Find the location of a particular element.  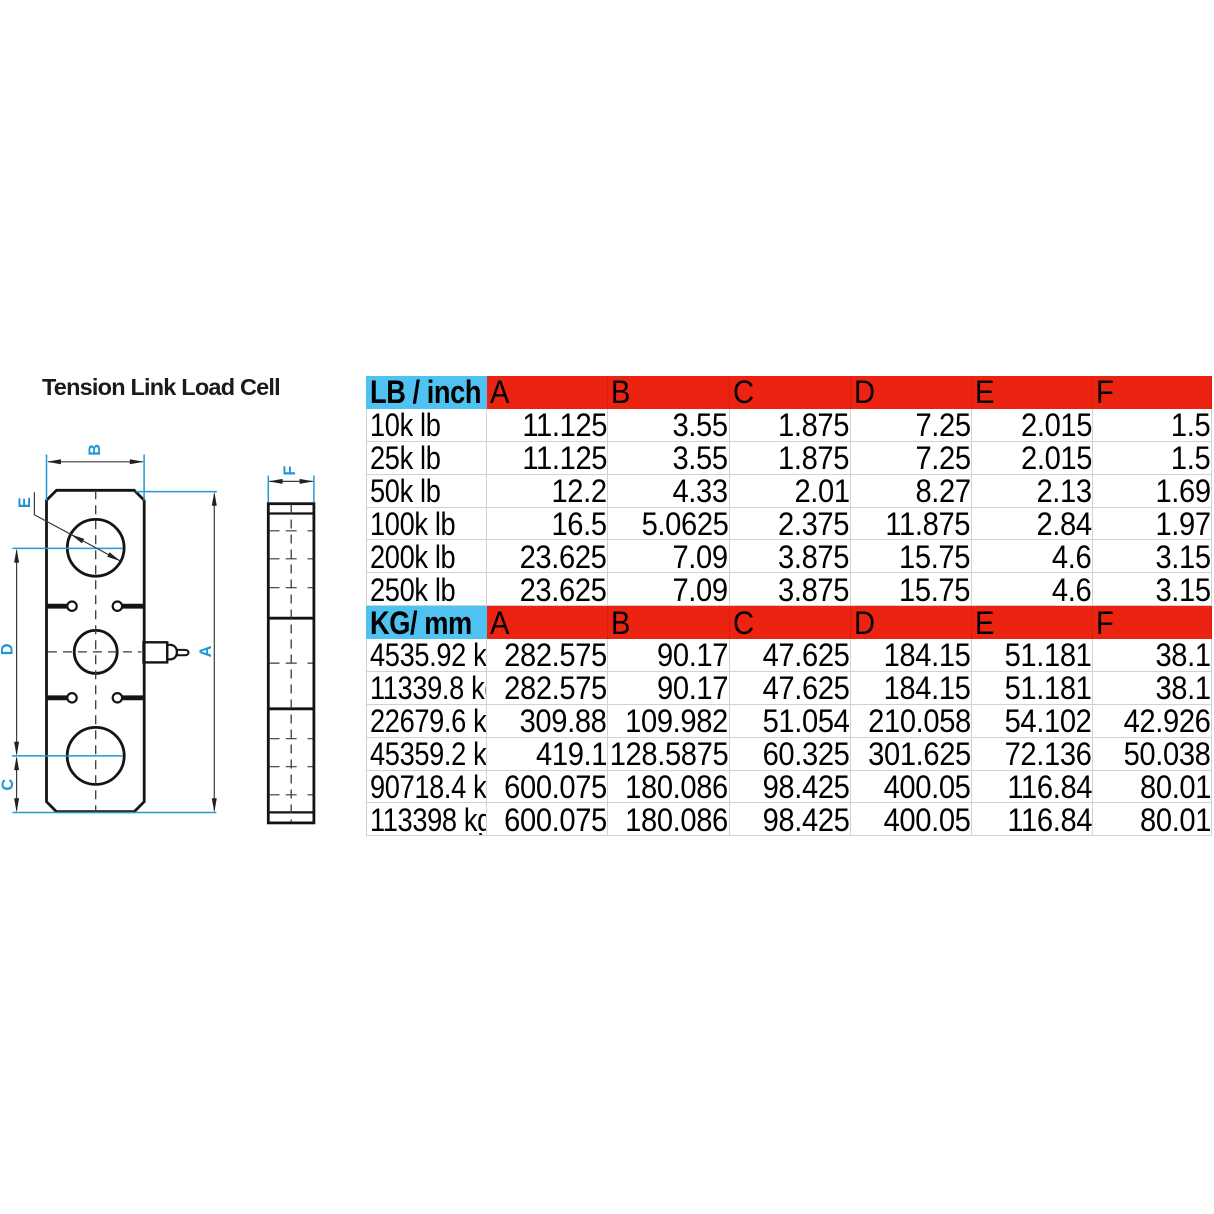

svg-text: F is located at coordinates (290, 471).